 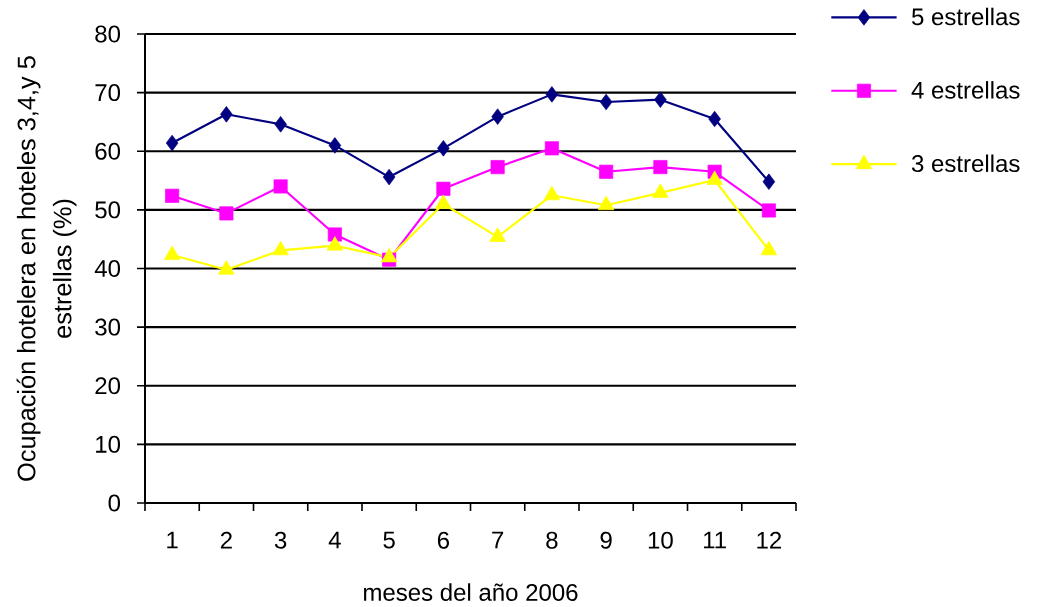 I want to click on x-tick-label: 10, so click(x=660, y=540).